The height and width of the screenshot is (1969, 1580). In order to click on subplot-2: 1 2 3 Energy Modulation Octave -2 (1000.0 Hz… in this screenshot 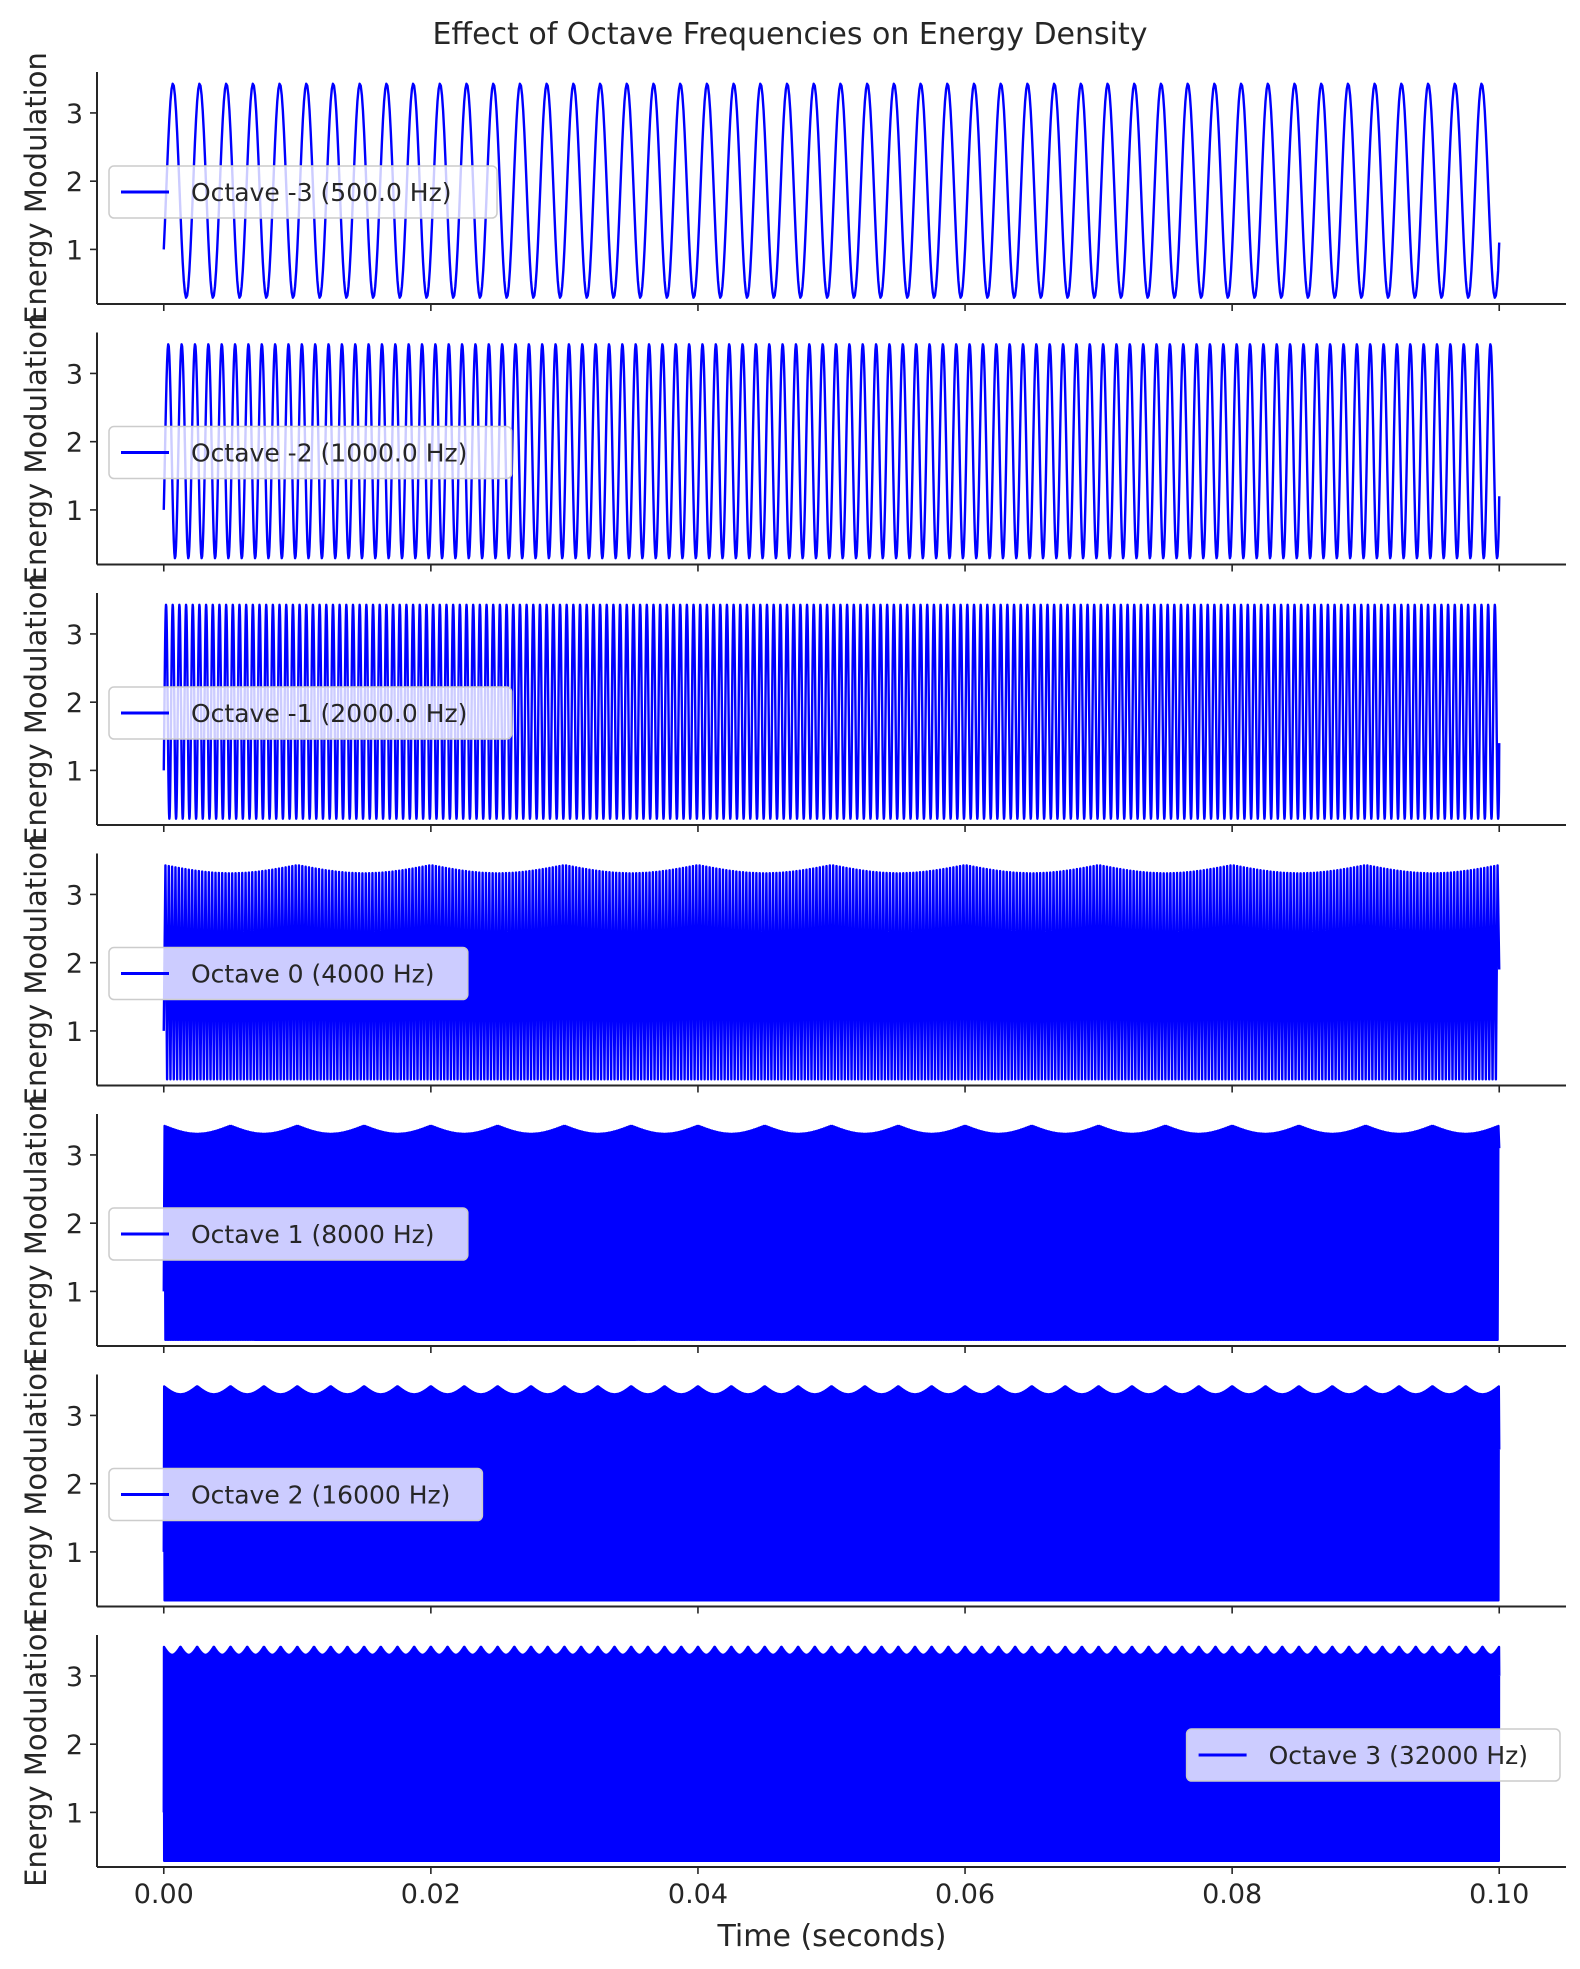, I will do `click(792, 449)`.